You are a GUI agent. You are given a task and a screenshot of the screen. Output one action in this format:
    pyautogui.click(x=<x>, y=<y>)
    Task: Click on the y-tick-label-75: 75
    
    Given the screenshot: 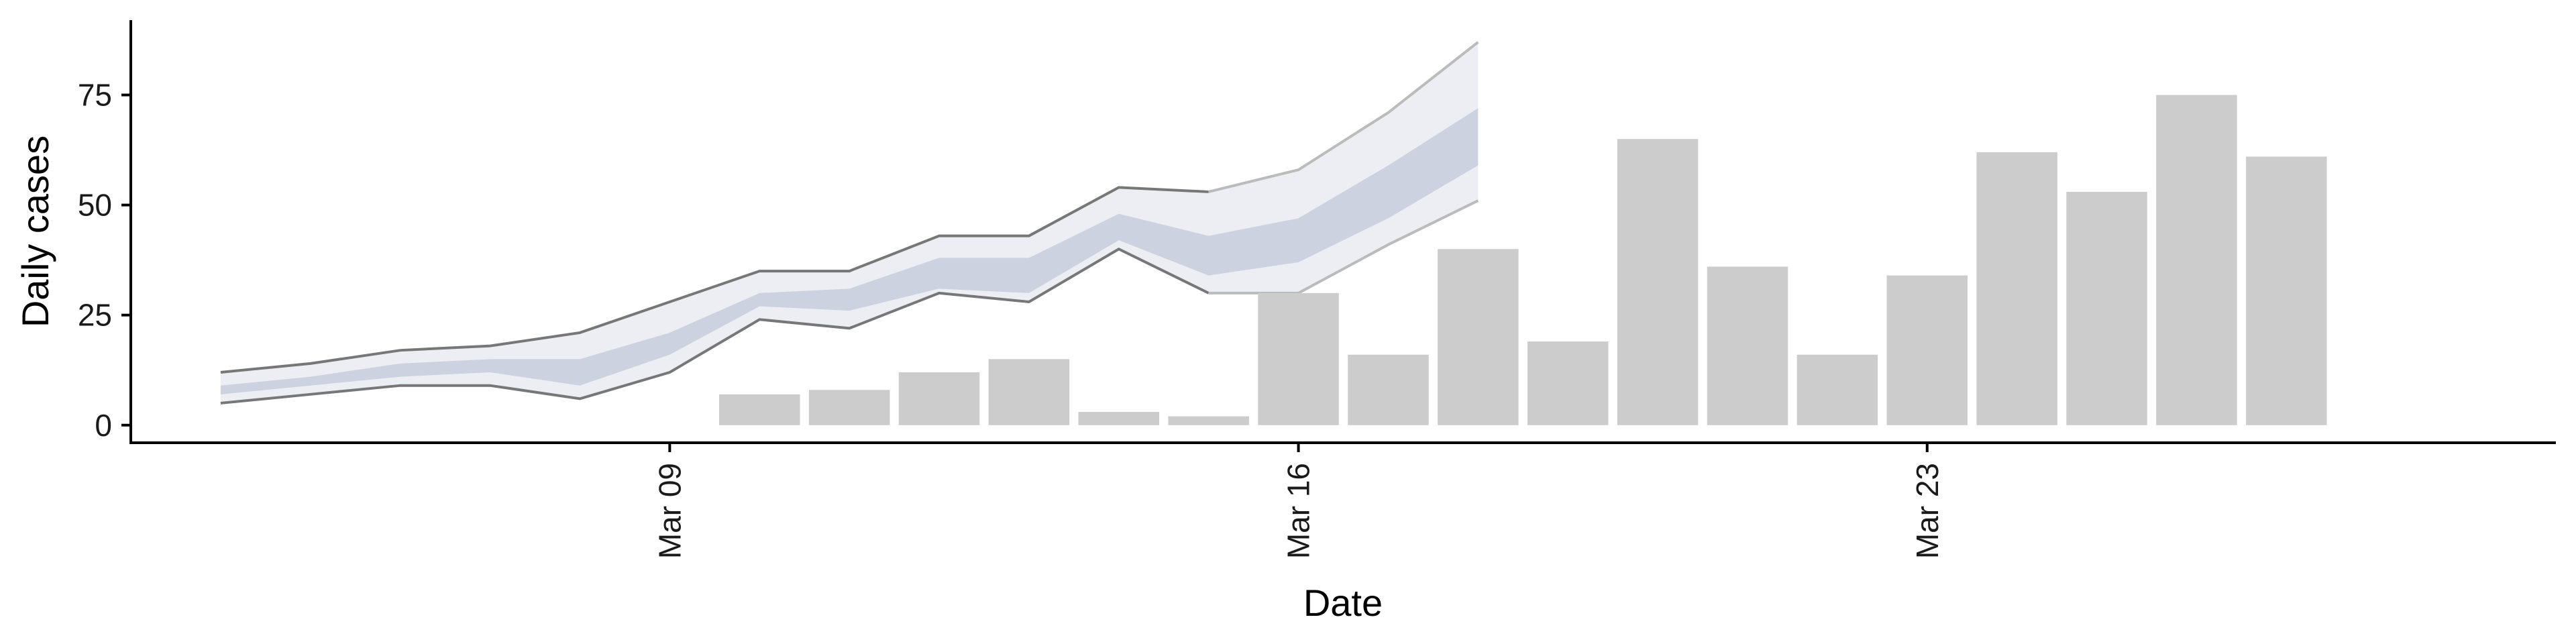 What is the action you would take?
    pyautogui.click(x=95, y=95)
    